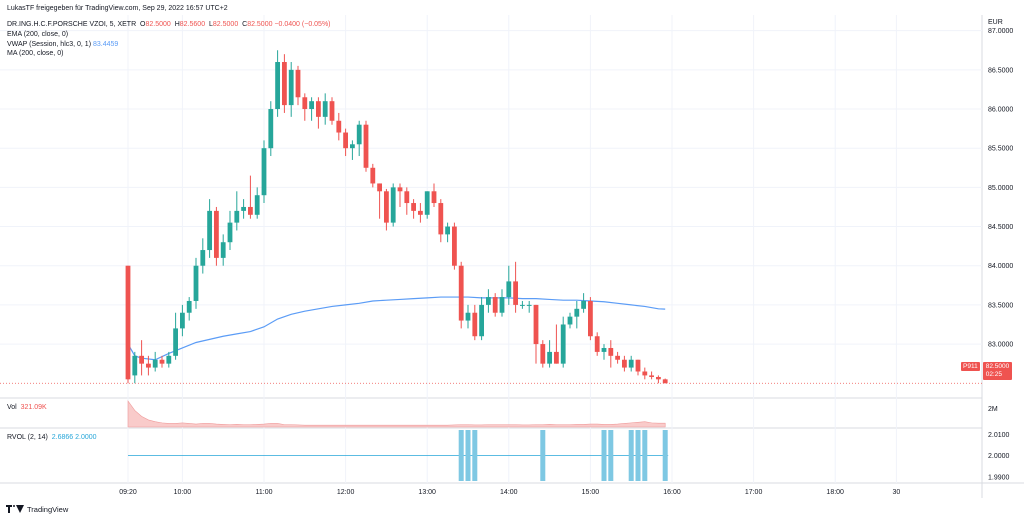  I want to click on time-tick-label: 17:00, so click(754, 492).